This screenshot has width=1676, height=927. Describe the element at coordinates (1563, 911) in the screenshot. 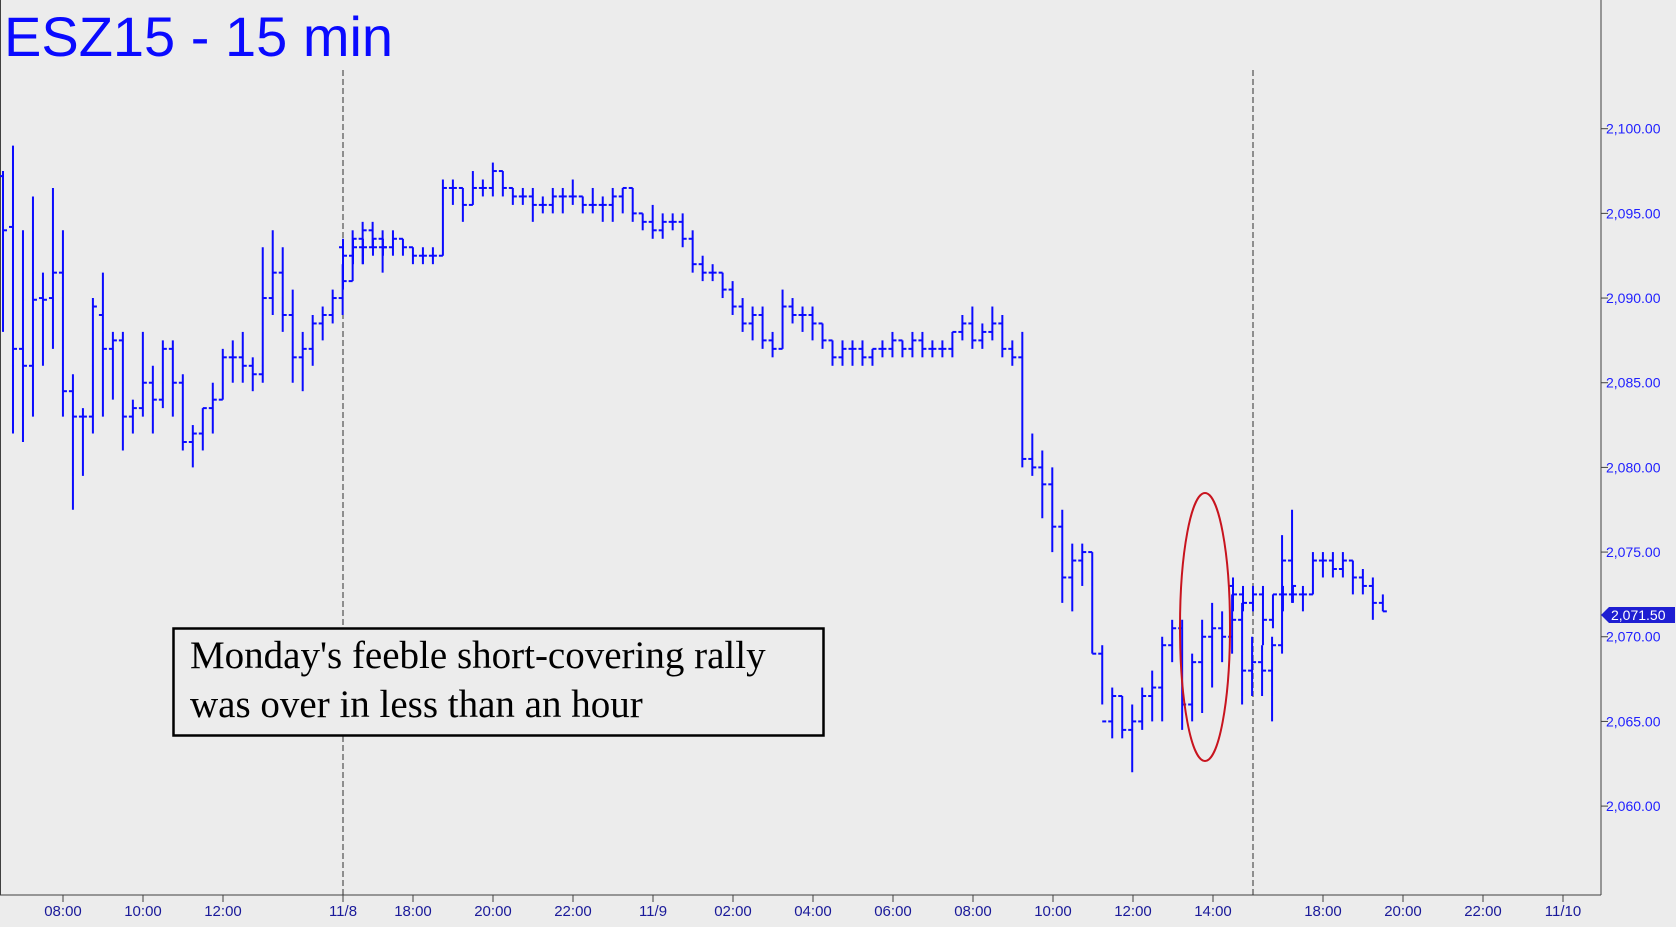

I see `time-tick-label: 11/10` at that location.